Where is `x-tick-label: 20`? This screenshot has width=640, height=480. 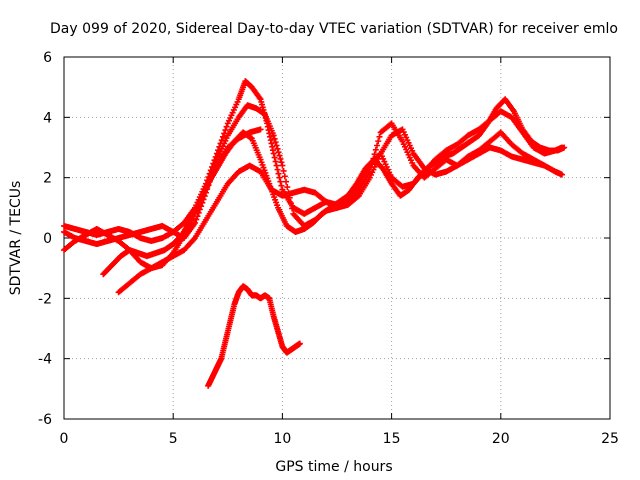 x-tick-label: 20 is located at coordinates (501, 439).